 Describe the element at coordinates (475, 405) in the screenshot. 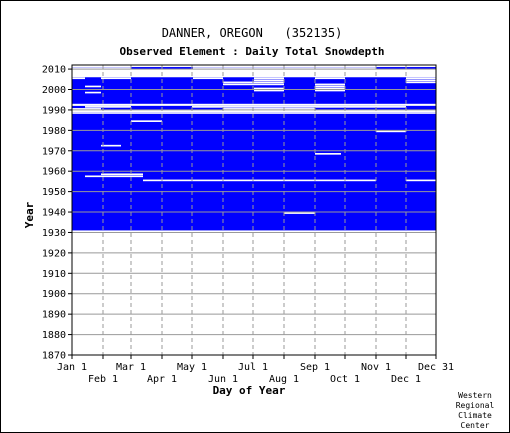

I see `credit-line-2: Regional` at that location.